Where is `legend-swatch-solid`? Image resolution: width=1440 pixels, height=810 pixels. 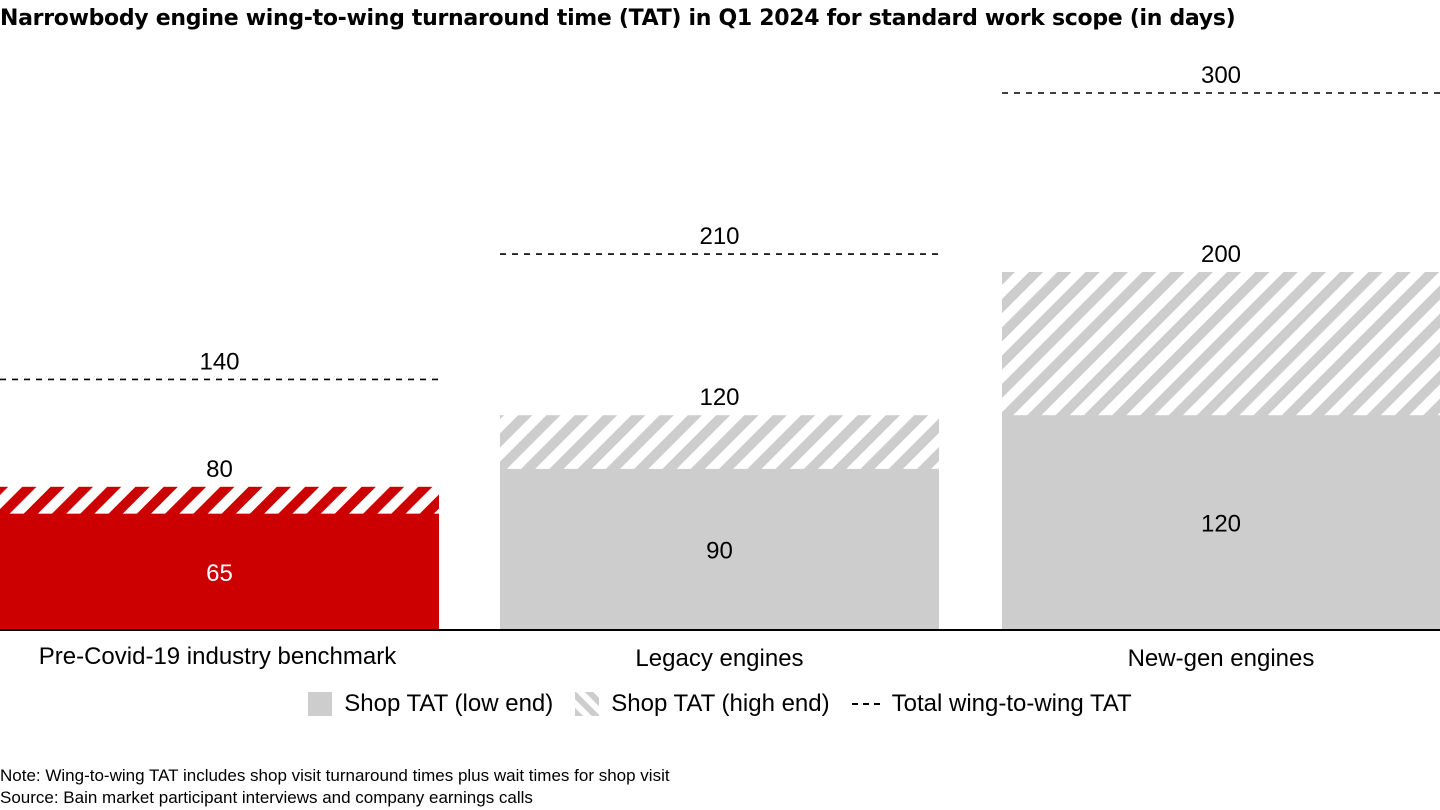
legend-swatch-solid is located at coordinates (320, 704).